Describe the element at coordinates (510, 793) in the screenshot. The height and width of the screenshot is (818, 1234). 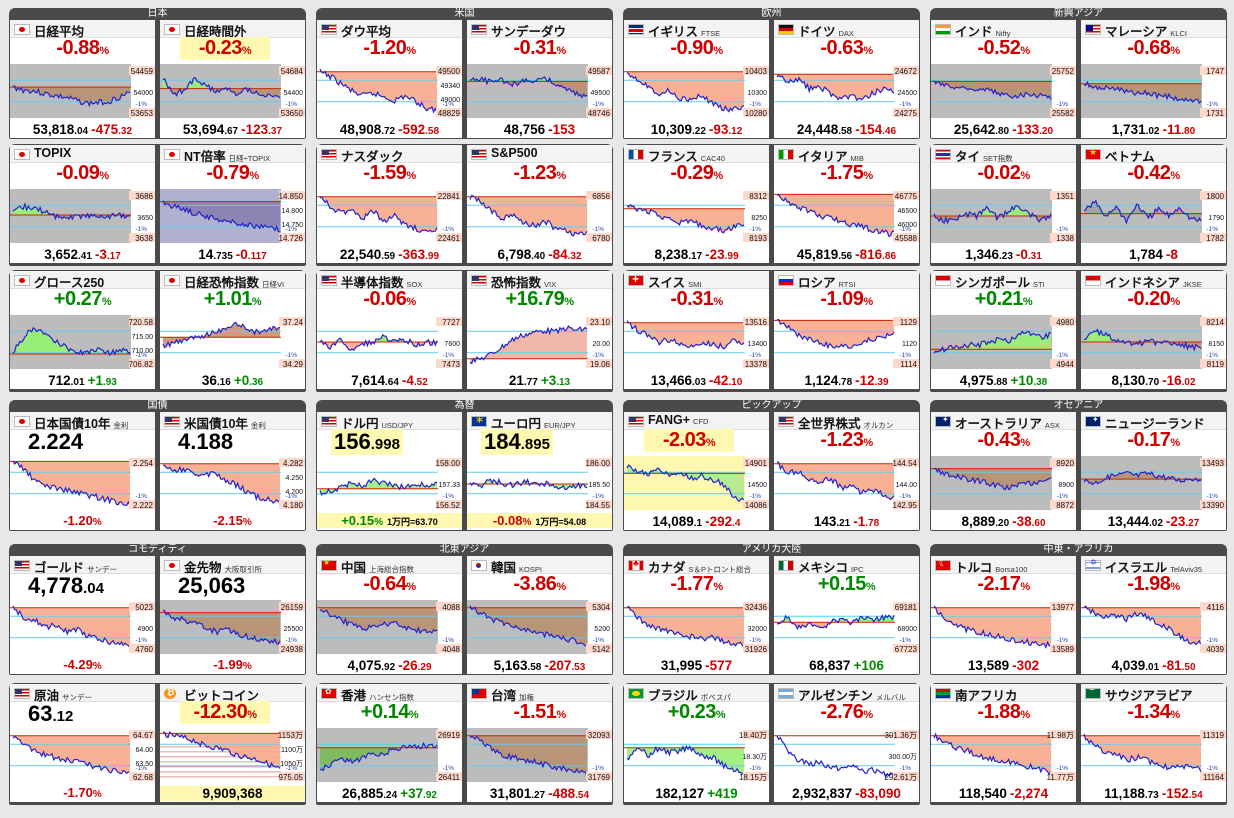
I see `price: 31,801` at that location.